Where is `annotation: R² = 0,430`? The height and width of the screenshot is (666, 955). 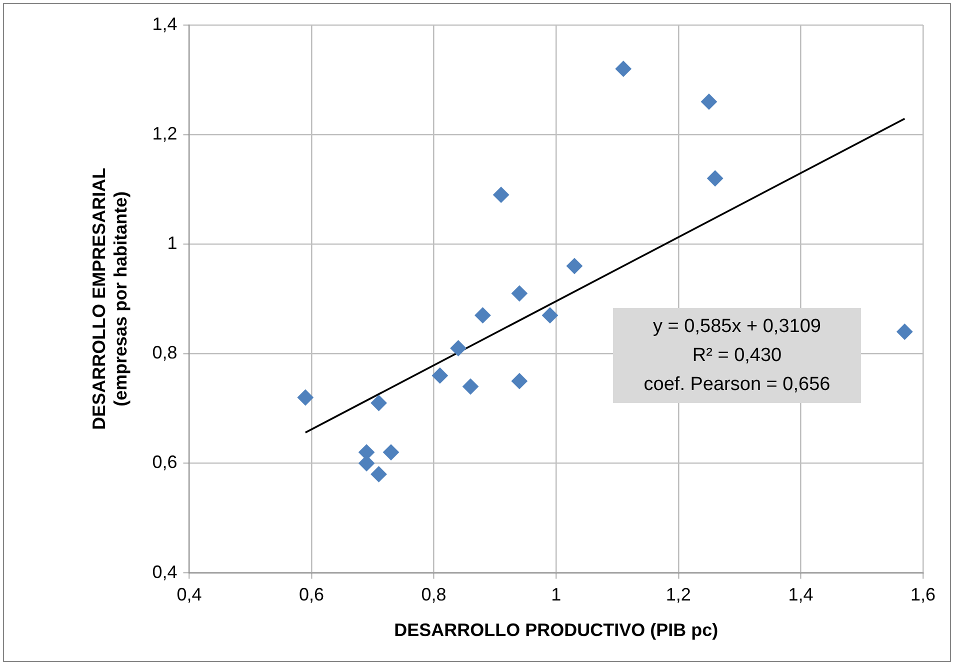
annotation: R² = 0,430 is located at coordinates (737, 356).